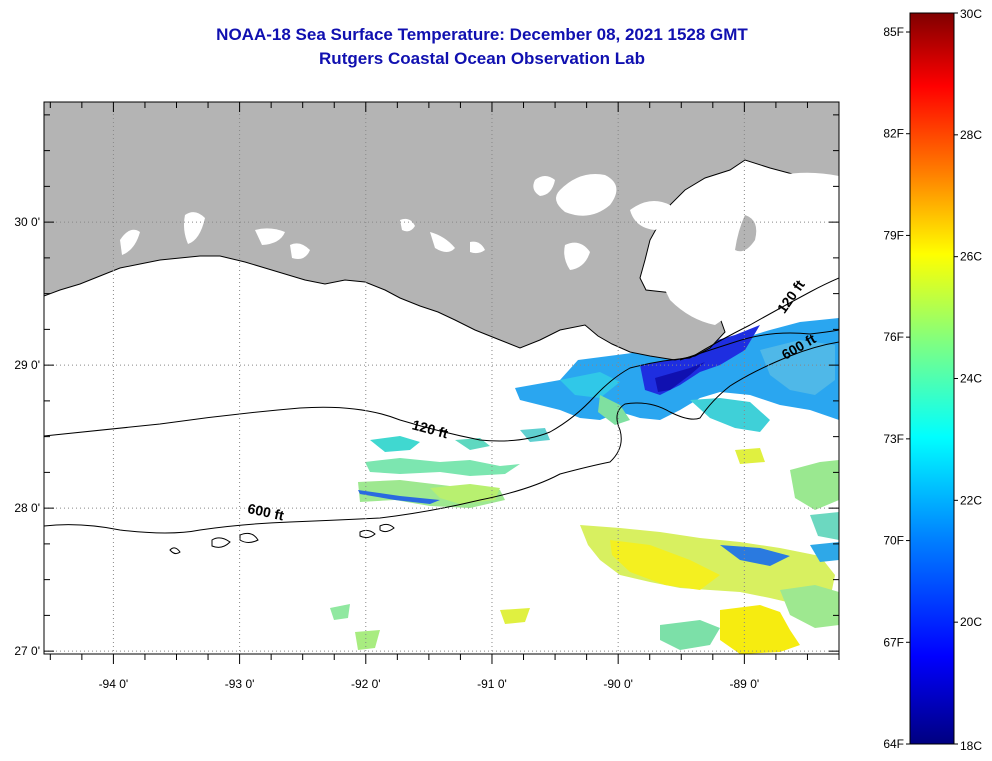 This screenshot has height=761, width=992. Describe the element at coordinates (971, 135) in the screenshot. I see `colorbar-celsius-label: 28C` at that location.